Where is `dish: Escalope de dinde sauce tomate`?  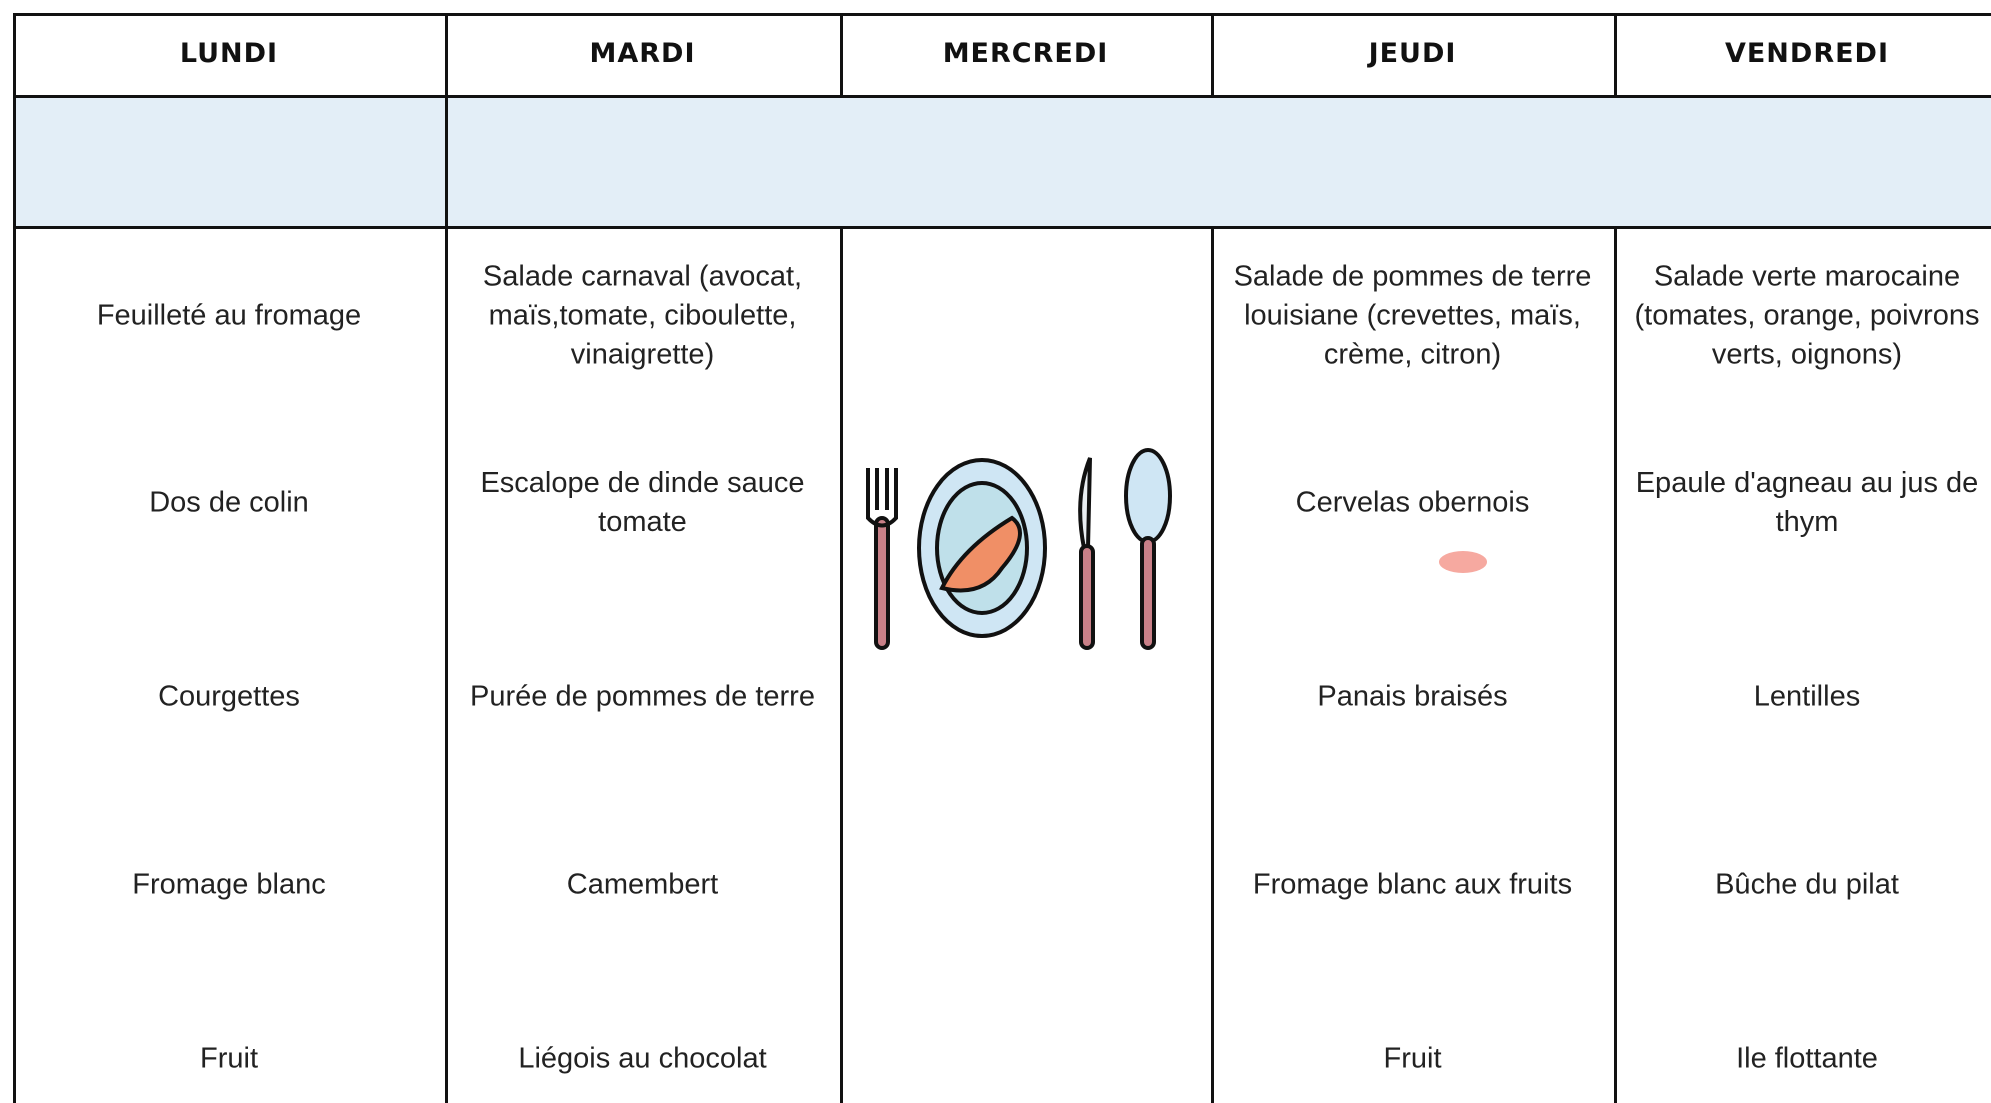
dish: Escalope de dinde sauce tomate is located at coordinates (642, 502).